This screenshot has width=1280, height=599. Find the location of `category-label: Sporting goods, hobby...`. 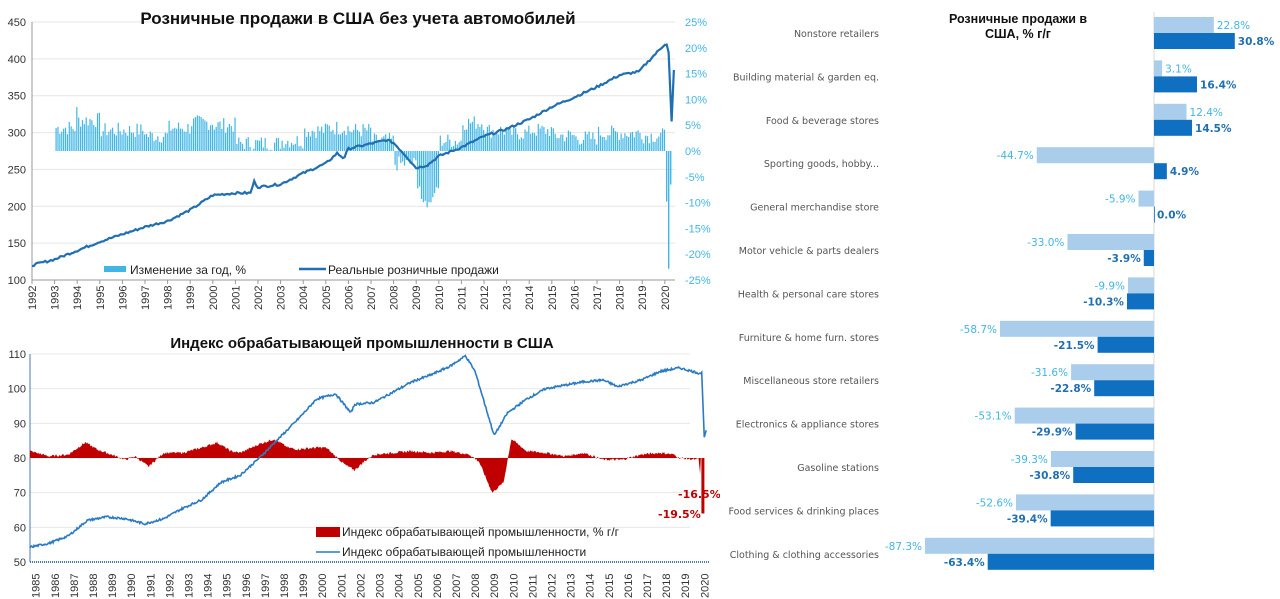

category-label: Sporting goods, hobby... is located at coordinates (821, 164).